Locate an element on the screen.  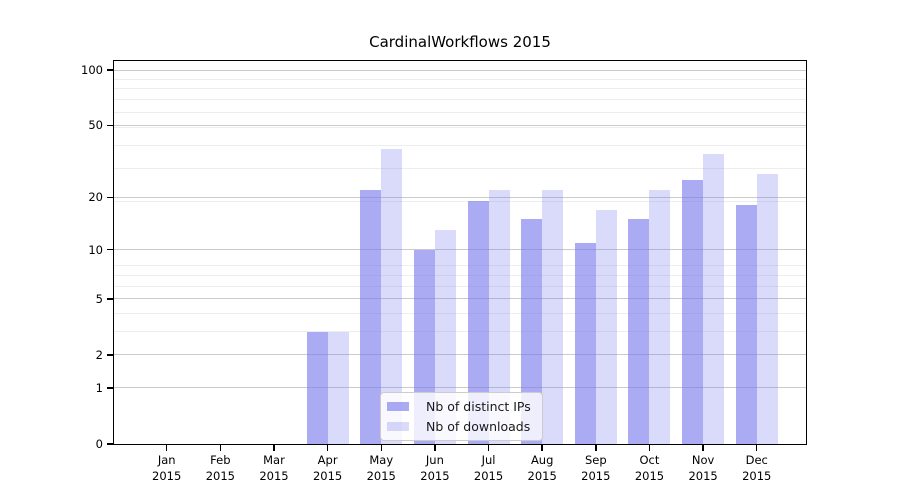
x-tick-label: Feb 2015 is located at coordinates (220, 468).